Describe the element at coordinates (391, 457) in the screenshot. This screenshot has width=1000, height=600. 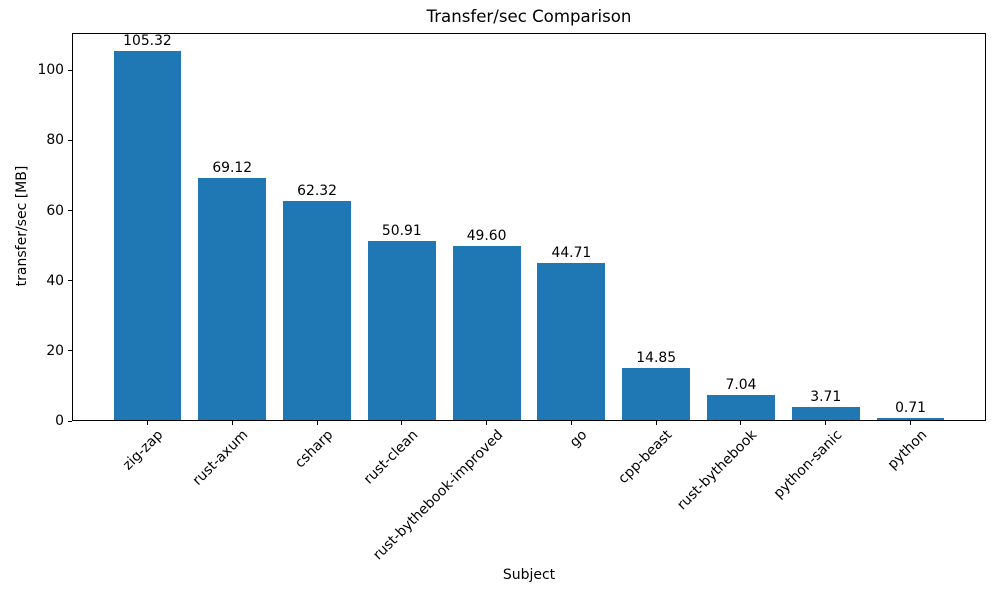
I see `x-tick-label-rust-clean: rust-clean` at that location.